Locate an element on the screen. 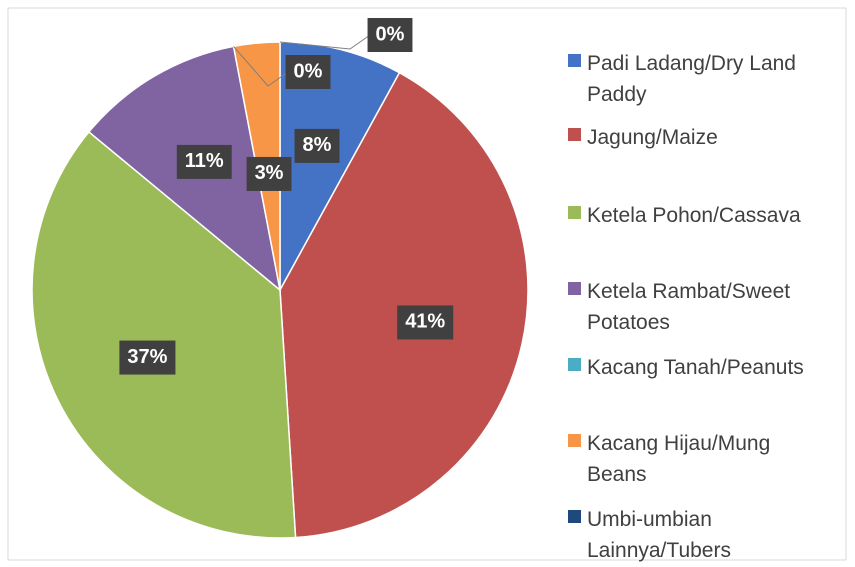  data-label: 41% is located at coordinates (425, 322).